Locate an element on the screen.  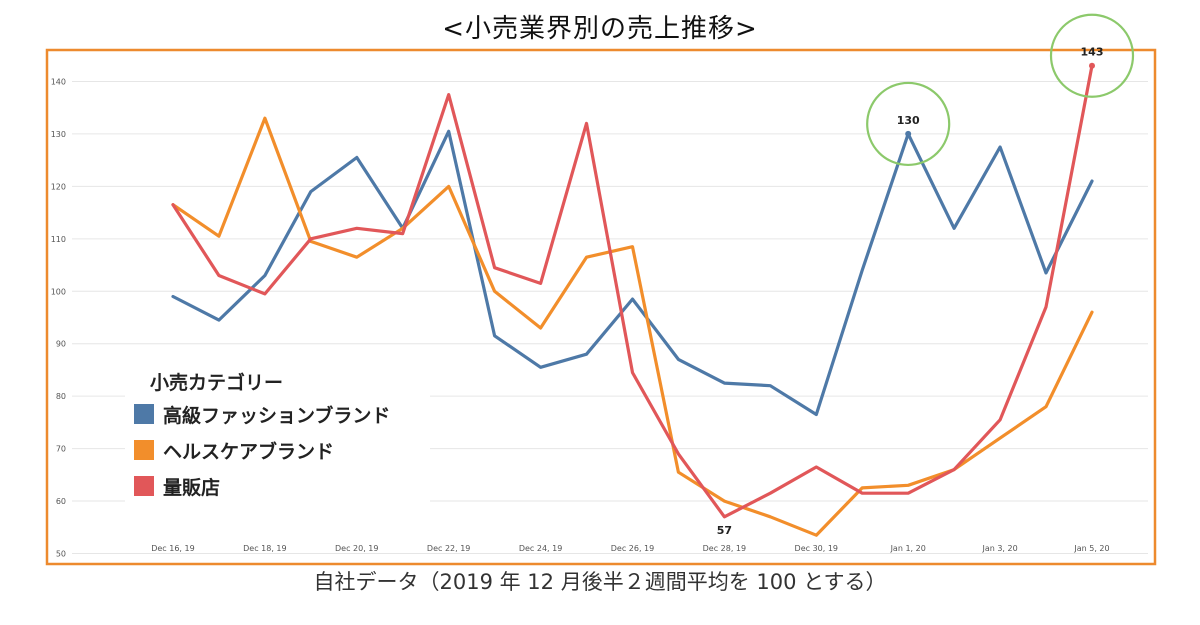
y-tick-label: 90 is located at coordinates (61, 344).